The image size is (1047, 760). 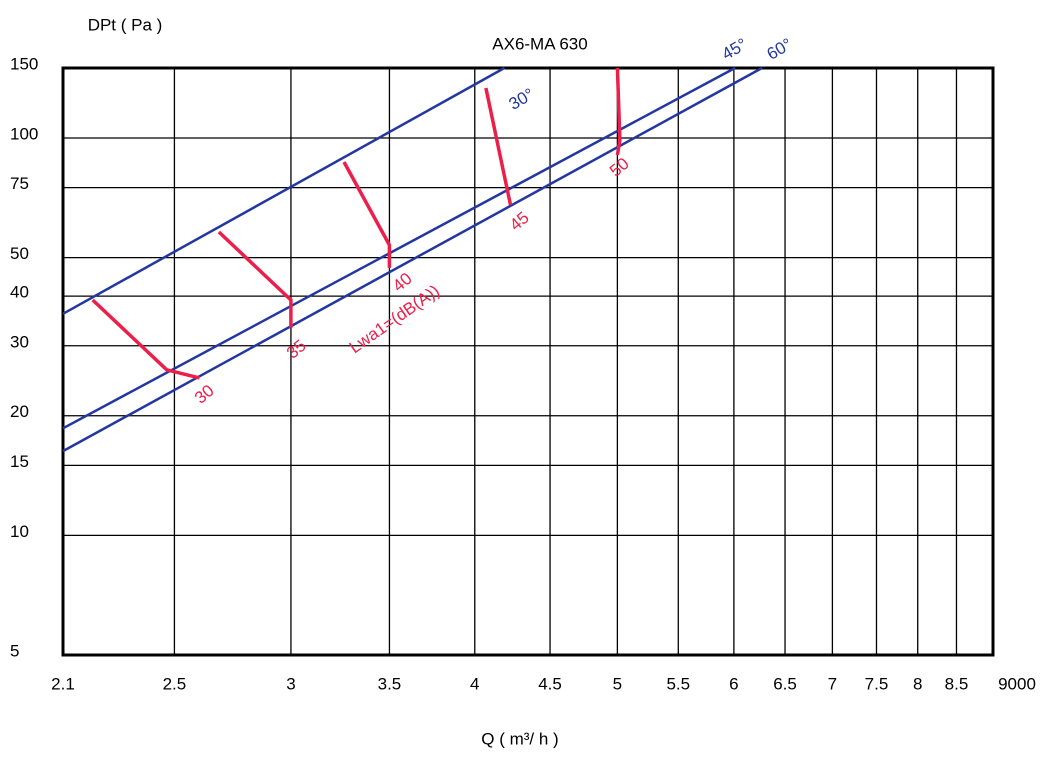 What do you see at coordinates (550, 683) in the screenshot?
I see `x-tick-label: 4.5` at bounding box center [550, 683].